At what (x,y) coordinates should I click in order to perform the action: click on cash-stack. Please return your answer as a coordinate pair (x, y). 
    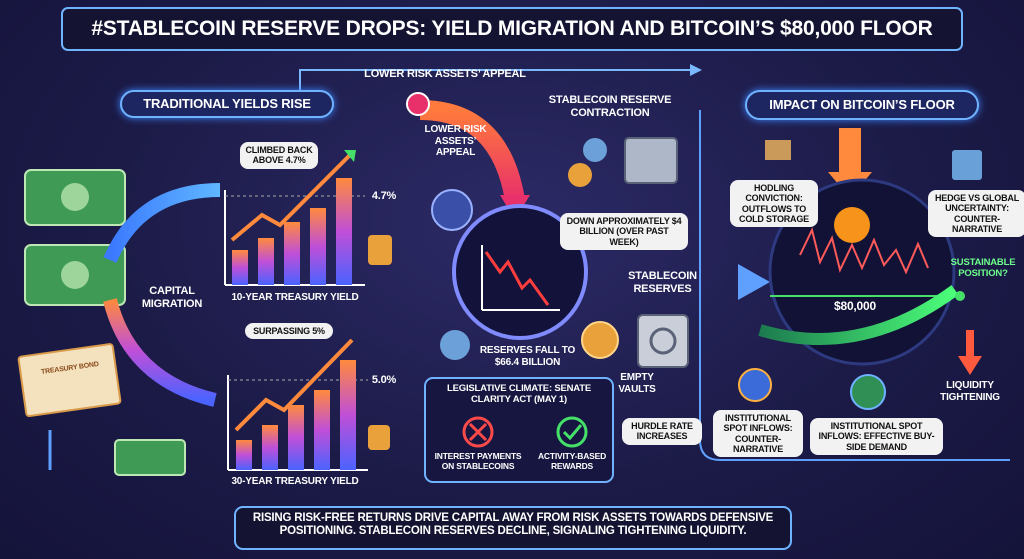
    Looking at the image, I should click on (150, 457).